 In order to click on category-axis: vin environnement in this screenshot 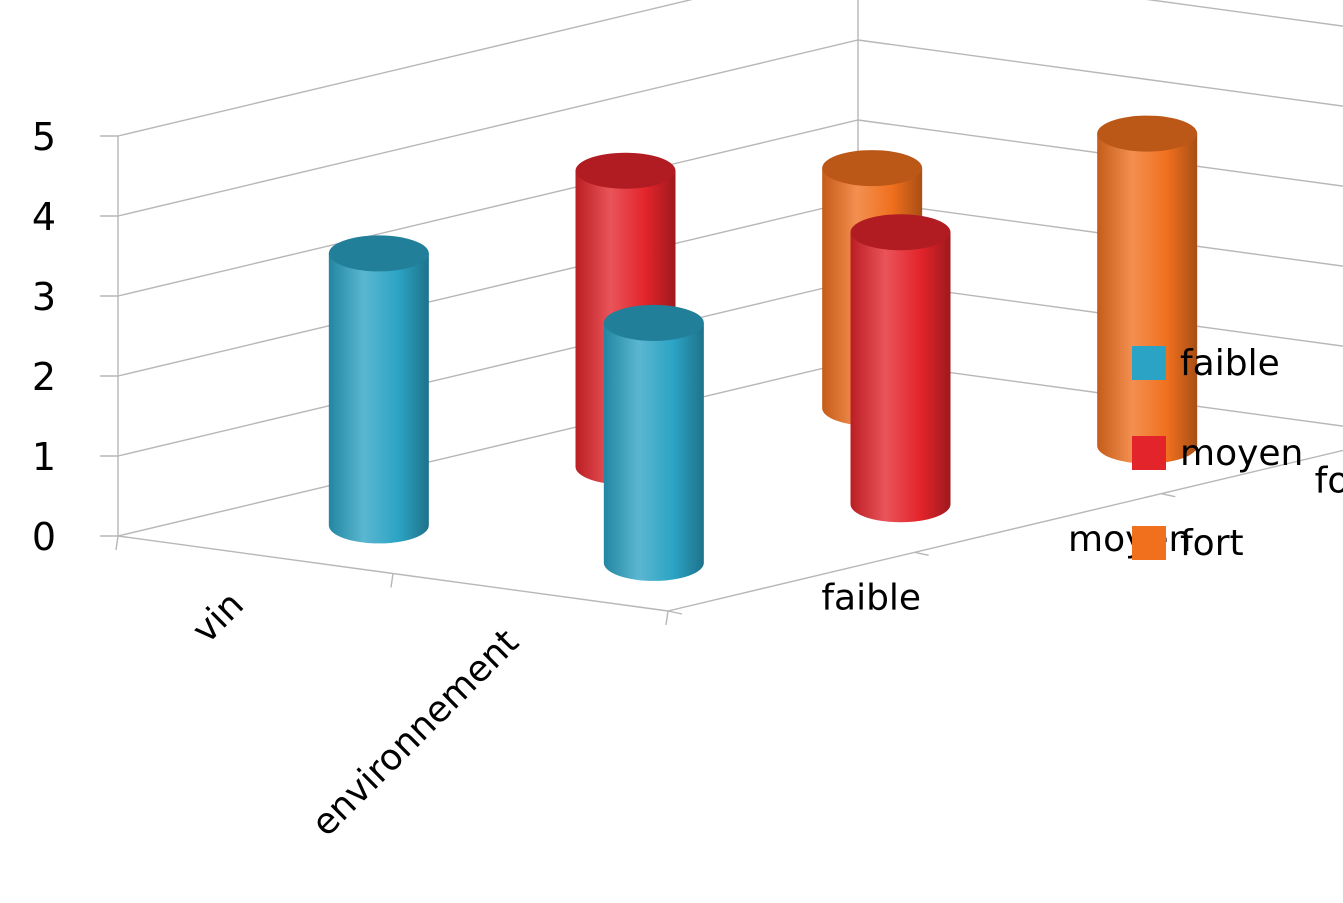, I will do `click(392, 690)`.